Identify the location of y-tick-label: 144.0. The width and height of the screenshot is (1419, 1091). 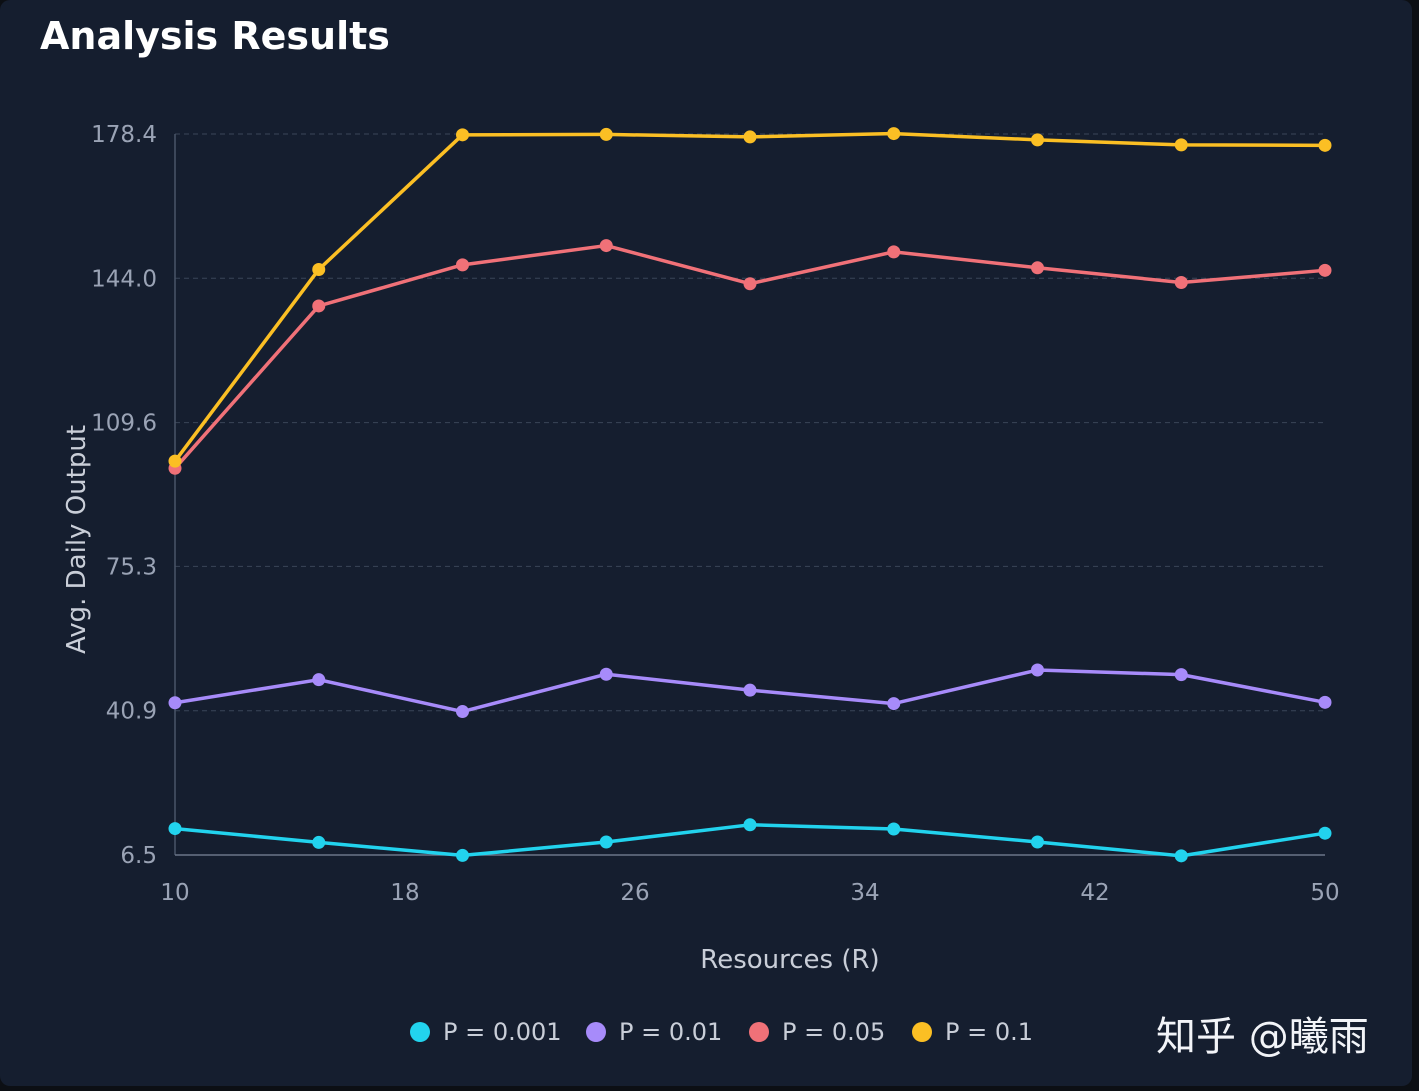
(124, 279).